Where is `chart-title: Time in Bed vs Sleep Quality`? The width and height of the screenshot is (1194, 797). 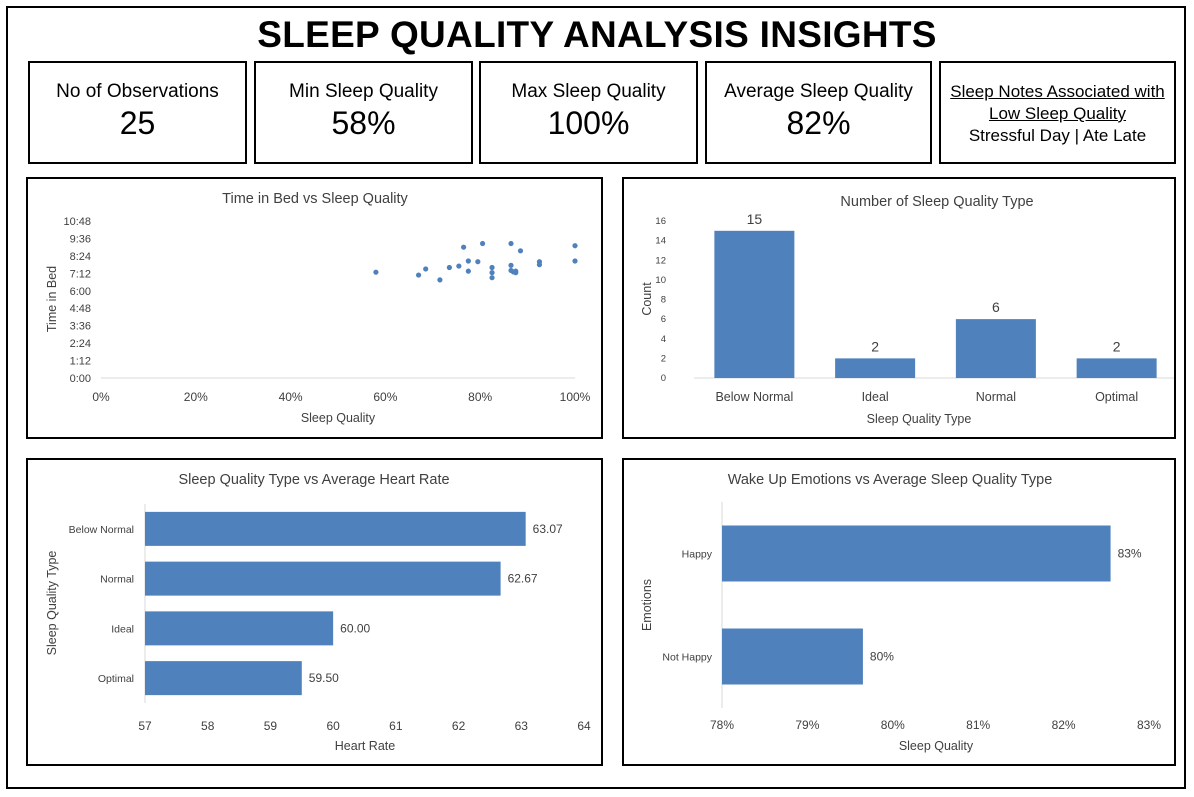 chart-title: Time in Bed vs Sleep Quality is located at coordinates (315, 199).